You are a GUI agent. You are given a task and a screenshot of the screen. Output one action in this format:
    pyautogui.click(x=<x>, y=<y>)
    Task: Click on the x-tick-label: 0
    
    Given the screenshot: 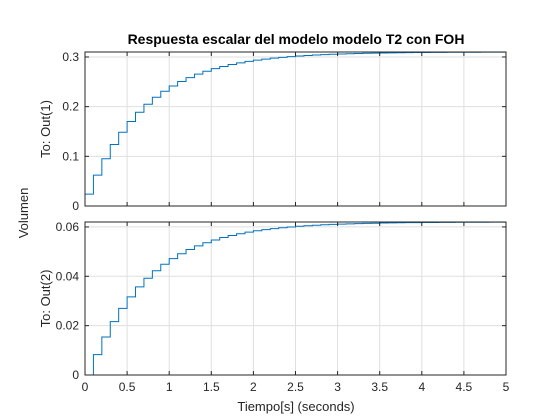 What is the action you would take?
    pyautogui.click(x=85, y=387)
    